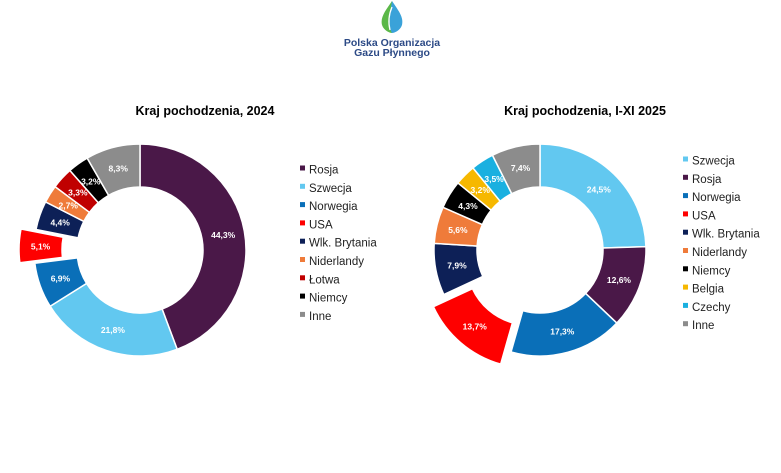  What do you see at coordinates (708, 290) in the screenshot?
I see `legend-label-belgia: Belgia` at bounding box center [708, 290].